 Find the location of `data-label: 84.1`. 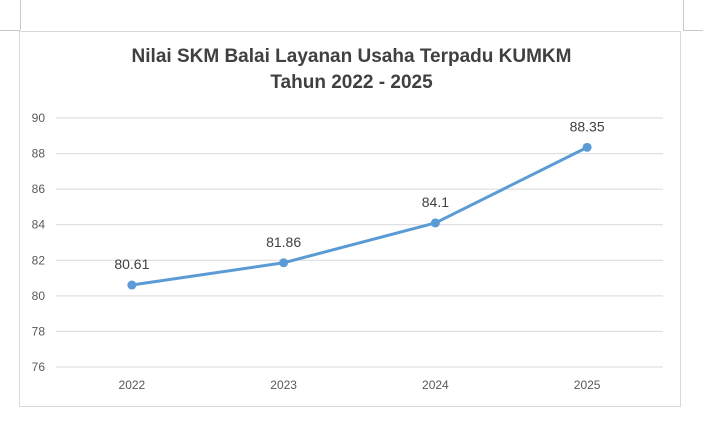

data-label: 84.1 is located at coordinates (435, 202).